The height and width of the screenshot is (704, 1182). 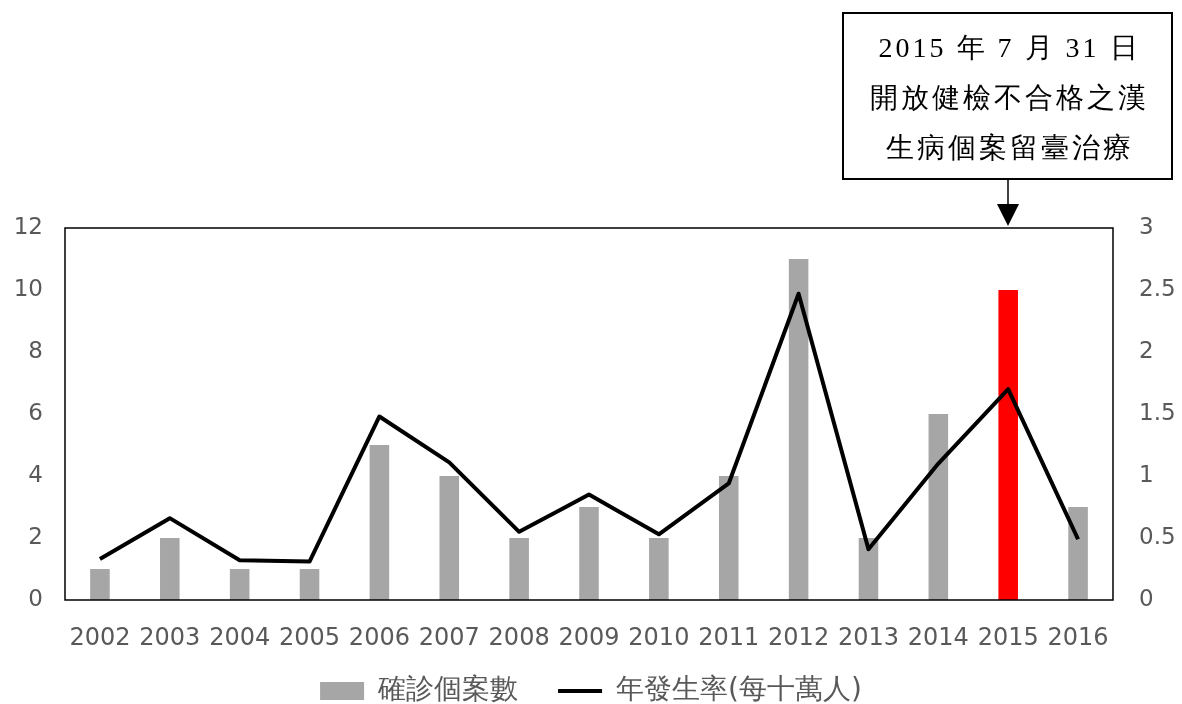 What do you see at coordinates (1146, 225) in the screenshot?
I see `y2-tick-label: 3` at bounding box center [1146, 225].